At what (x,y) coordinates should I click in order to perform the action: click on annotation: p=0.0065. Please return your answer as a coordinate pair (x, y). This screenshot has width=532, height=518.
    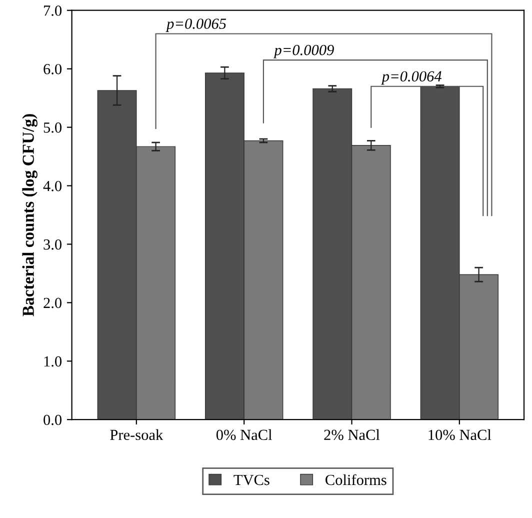
    Looking at the image, I should click on (196, 25).